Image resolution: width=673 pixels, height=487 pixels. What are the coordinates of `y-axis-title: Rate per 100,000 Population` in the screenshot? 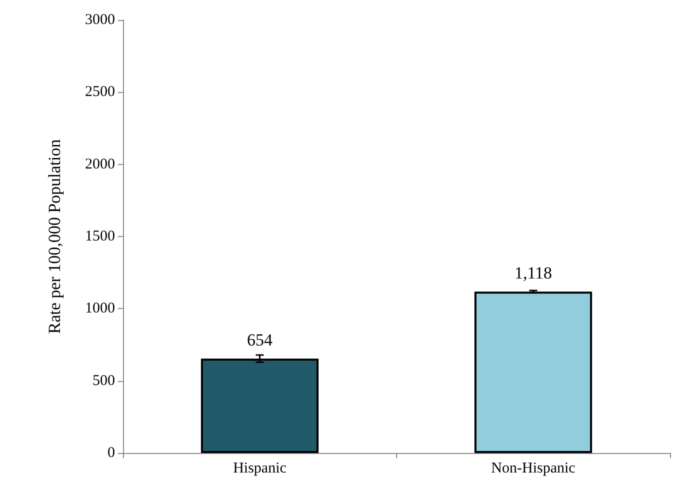 It's located at (54, 236).